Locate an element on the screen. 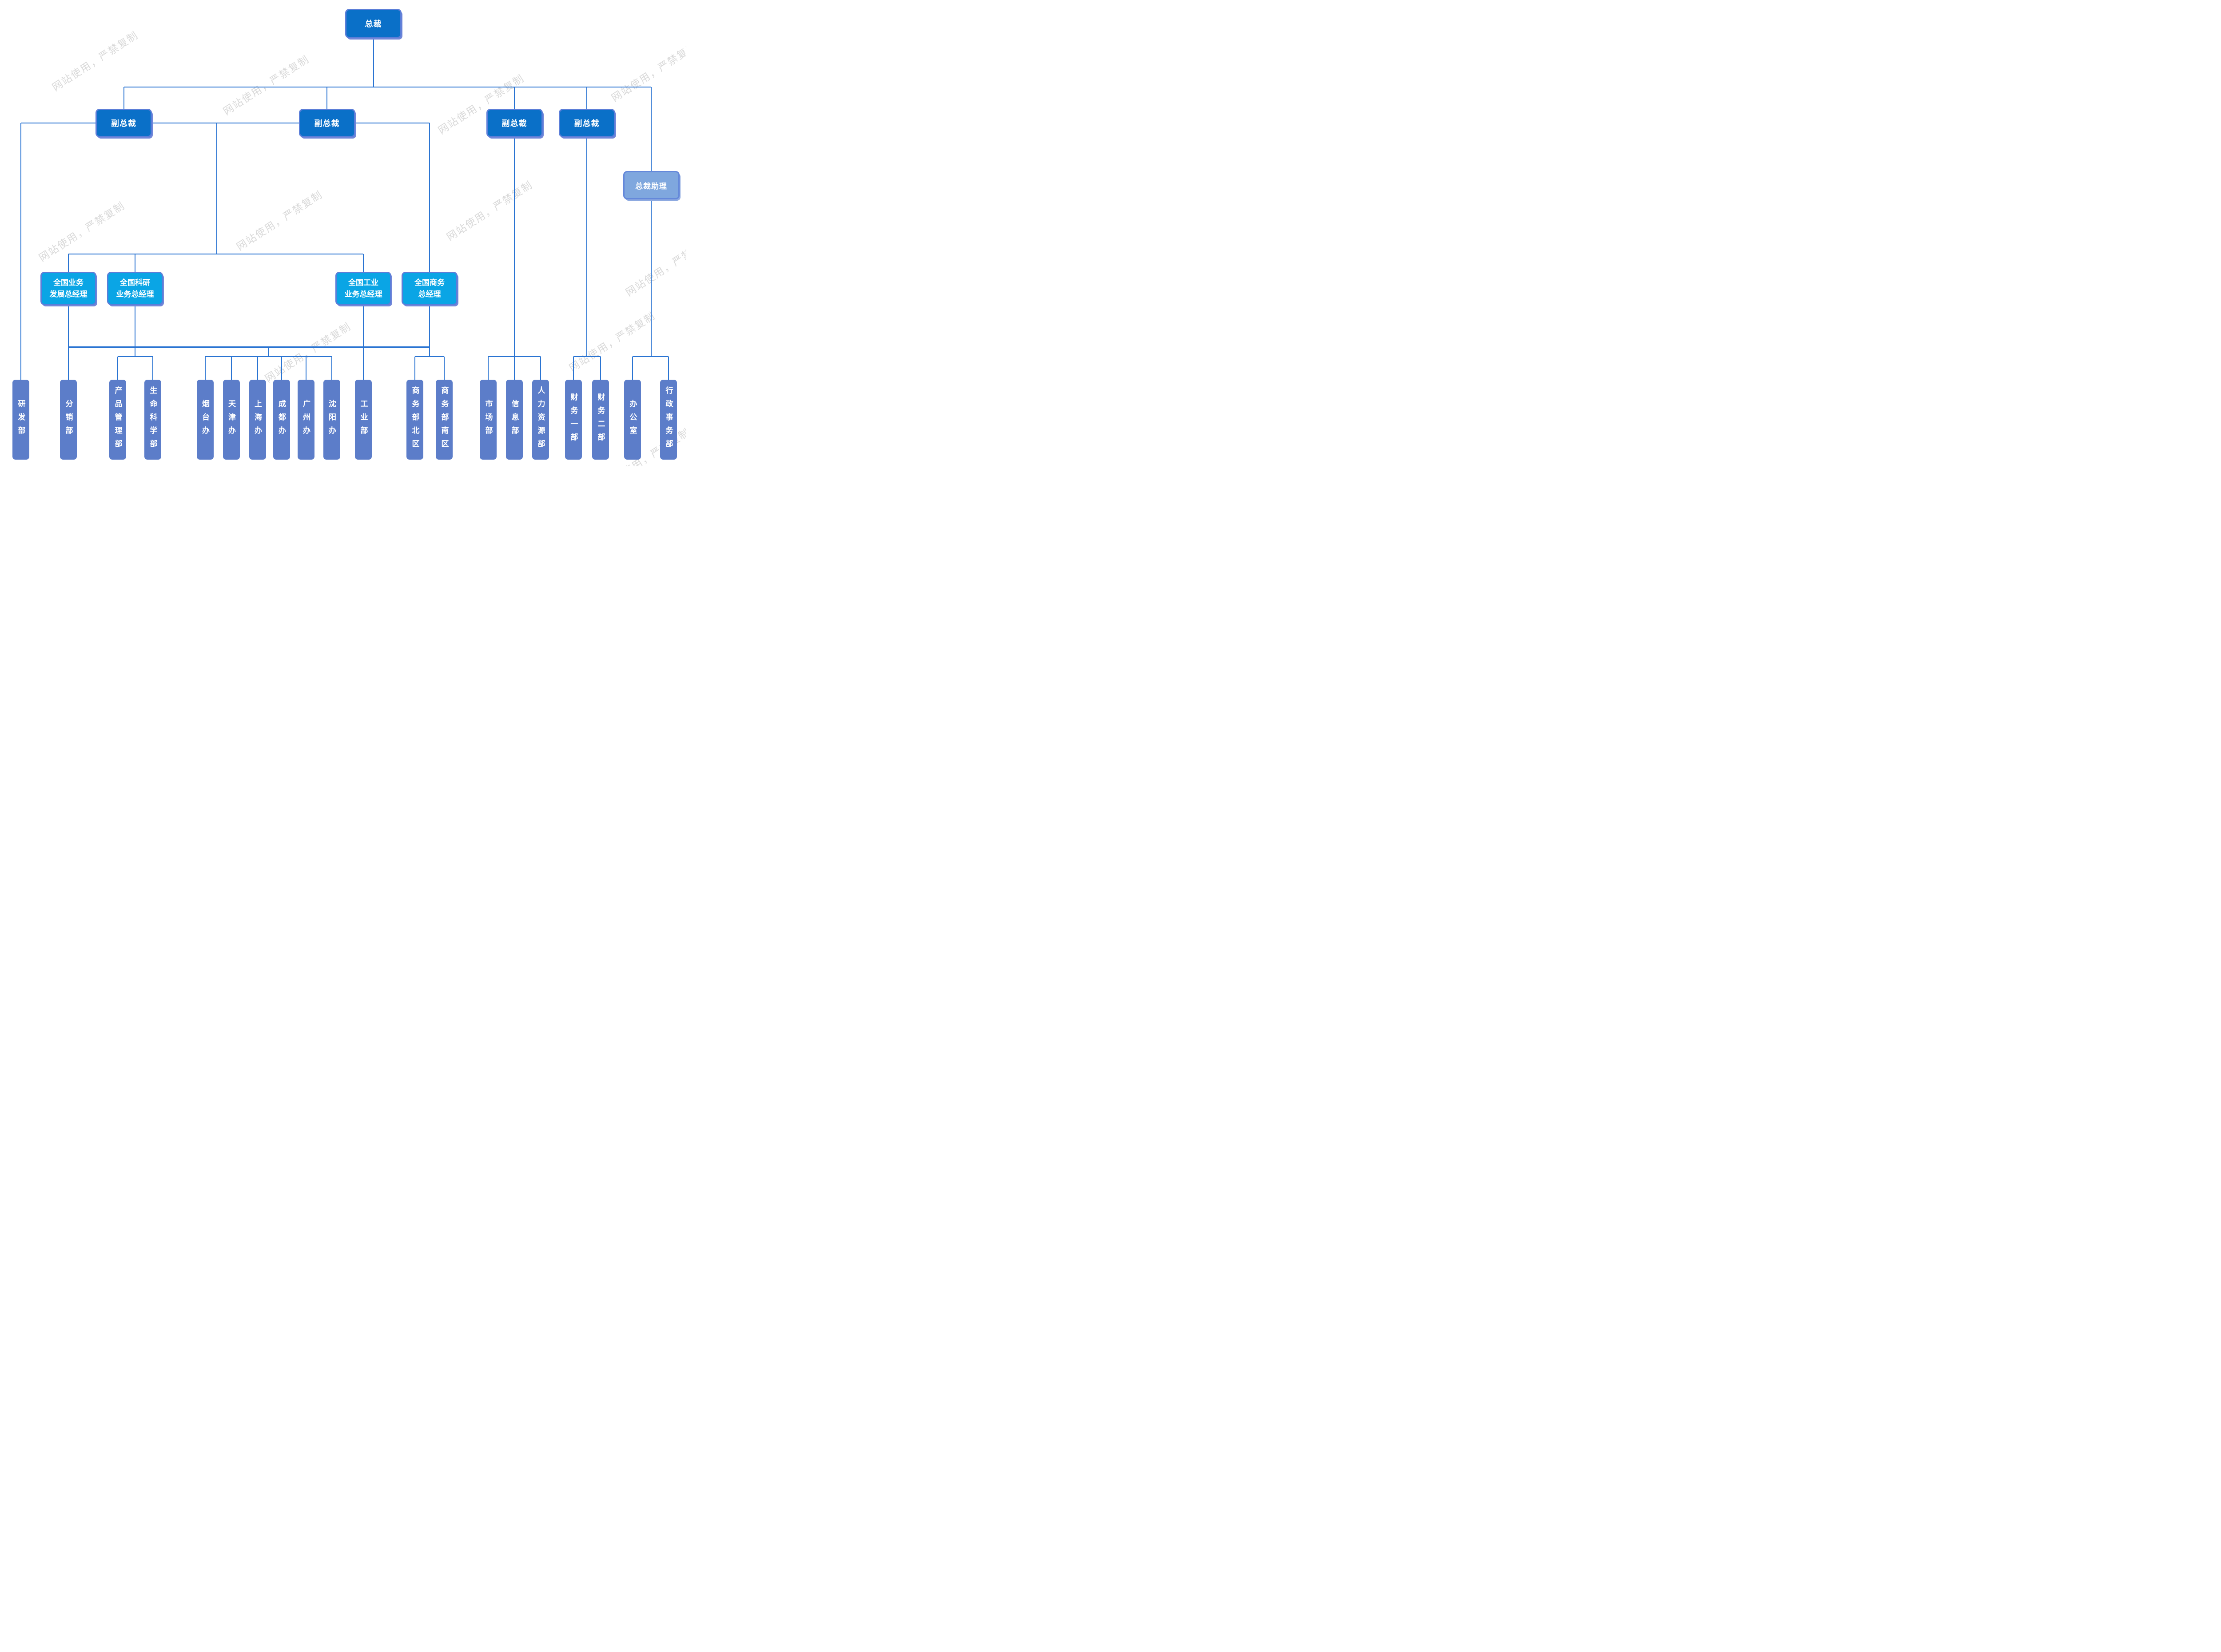  node-label: 人力资源部 is located at coordinates (540, 419).